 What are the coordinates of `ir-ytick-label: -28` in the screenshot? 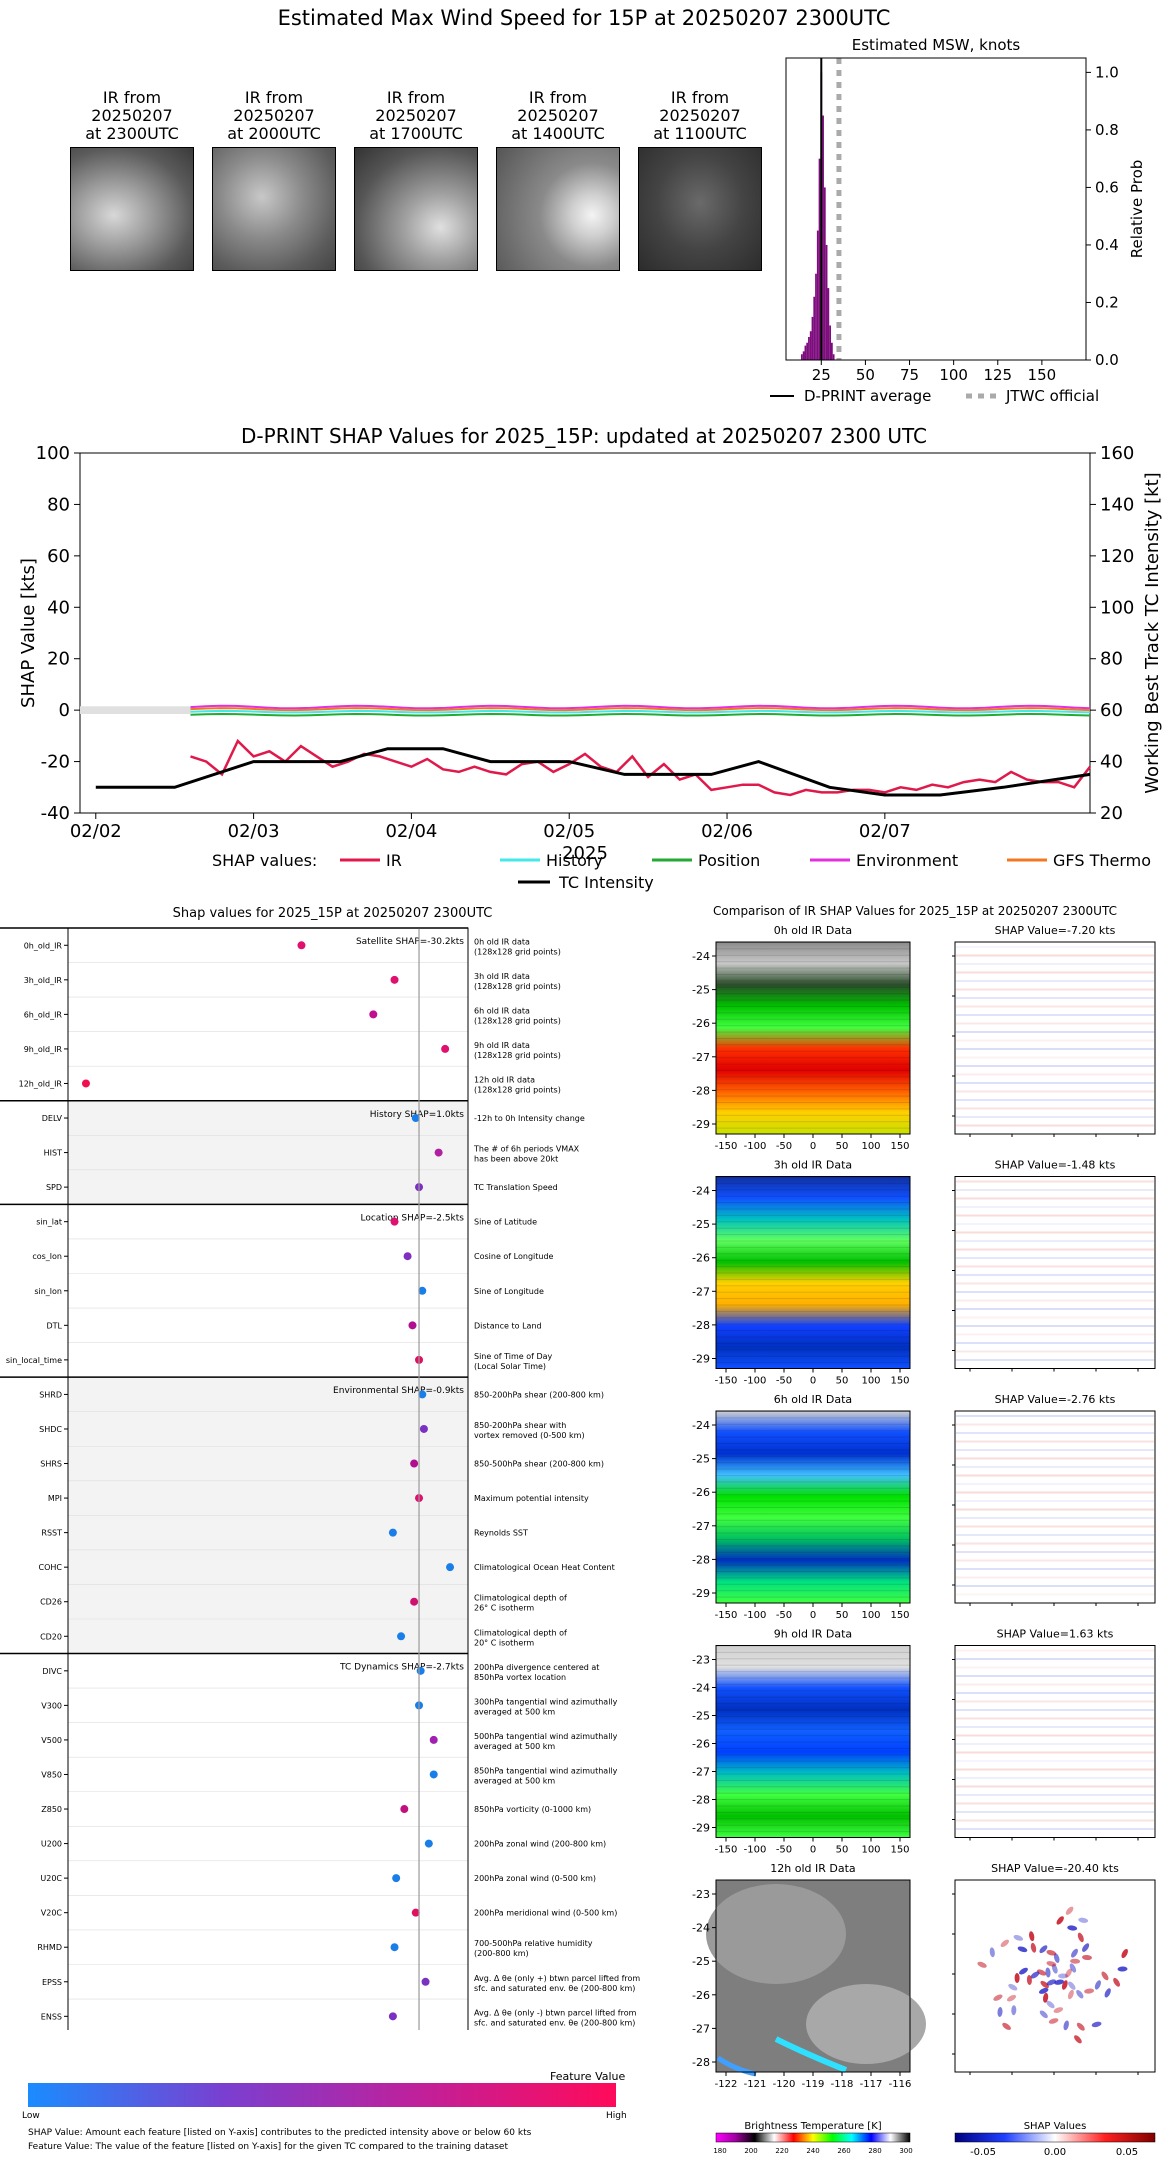 It's located at (701, 1090).